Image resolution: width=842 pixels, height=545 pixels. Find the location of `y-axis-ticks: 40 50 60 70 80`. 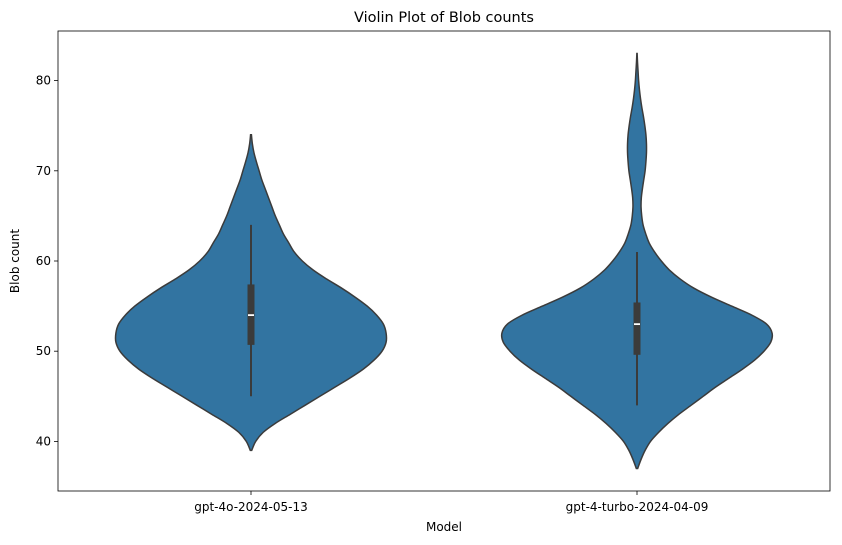

y-axis-ticks: 40 50 60 70 80 is located at coordinates (47, 261).